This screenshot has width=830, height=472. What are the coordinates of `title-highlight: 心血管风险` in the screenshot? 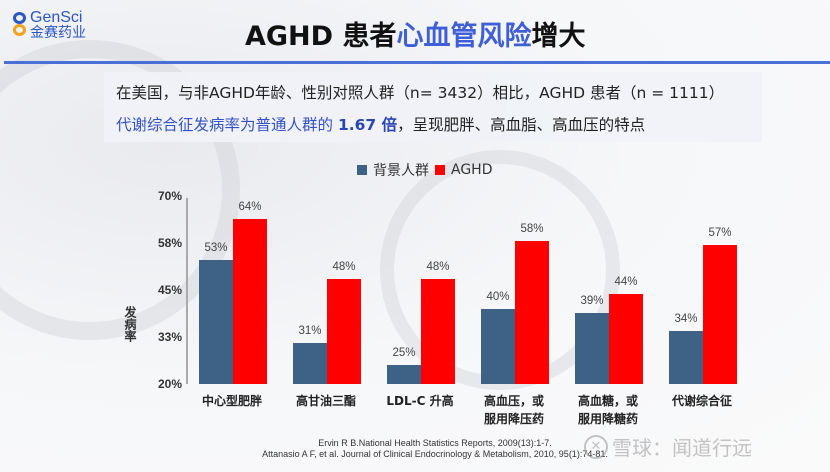 It's located at (464, 36).